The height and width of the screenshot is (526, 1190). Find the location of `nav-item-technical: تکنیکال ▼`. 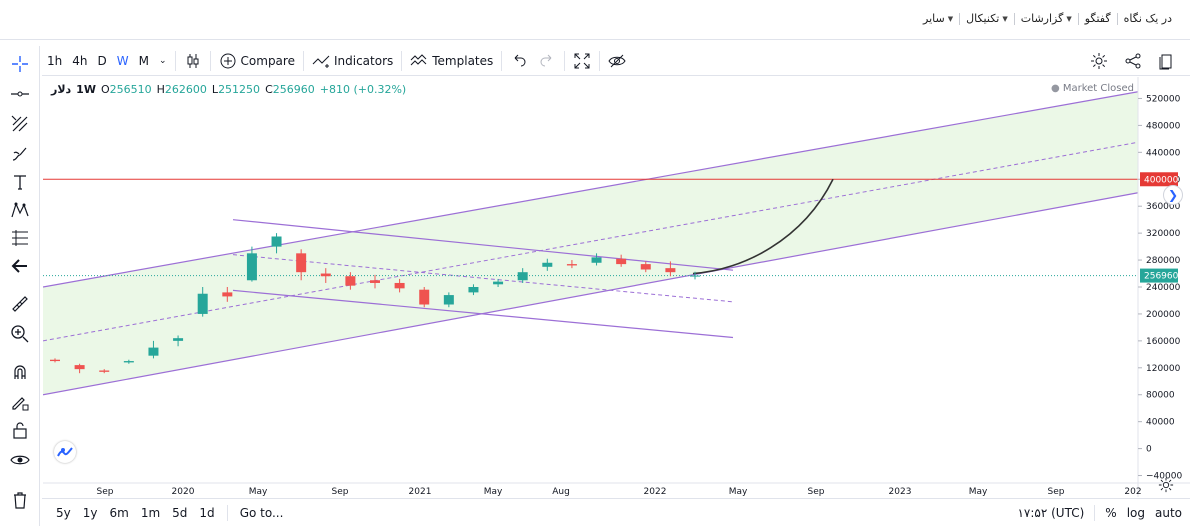

nav-item-technical: تکنیکال ▼ is located at coordinates (987, 18).